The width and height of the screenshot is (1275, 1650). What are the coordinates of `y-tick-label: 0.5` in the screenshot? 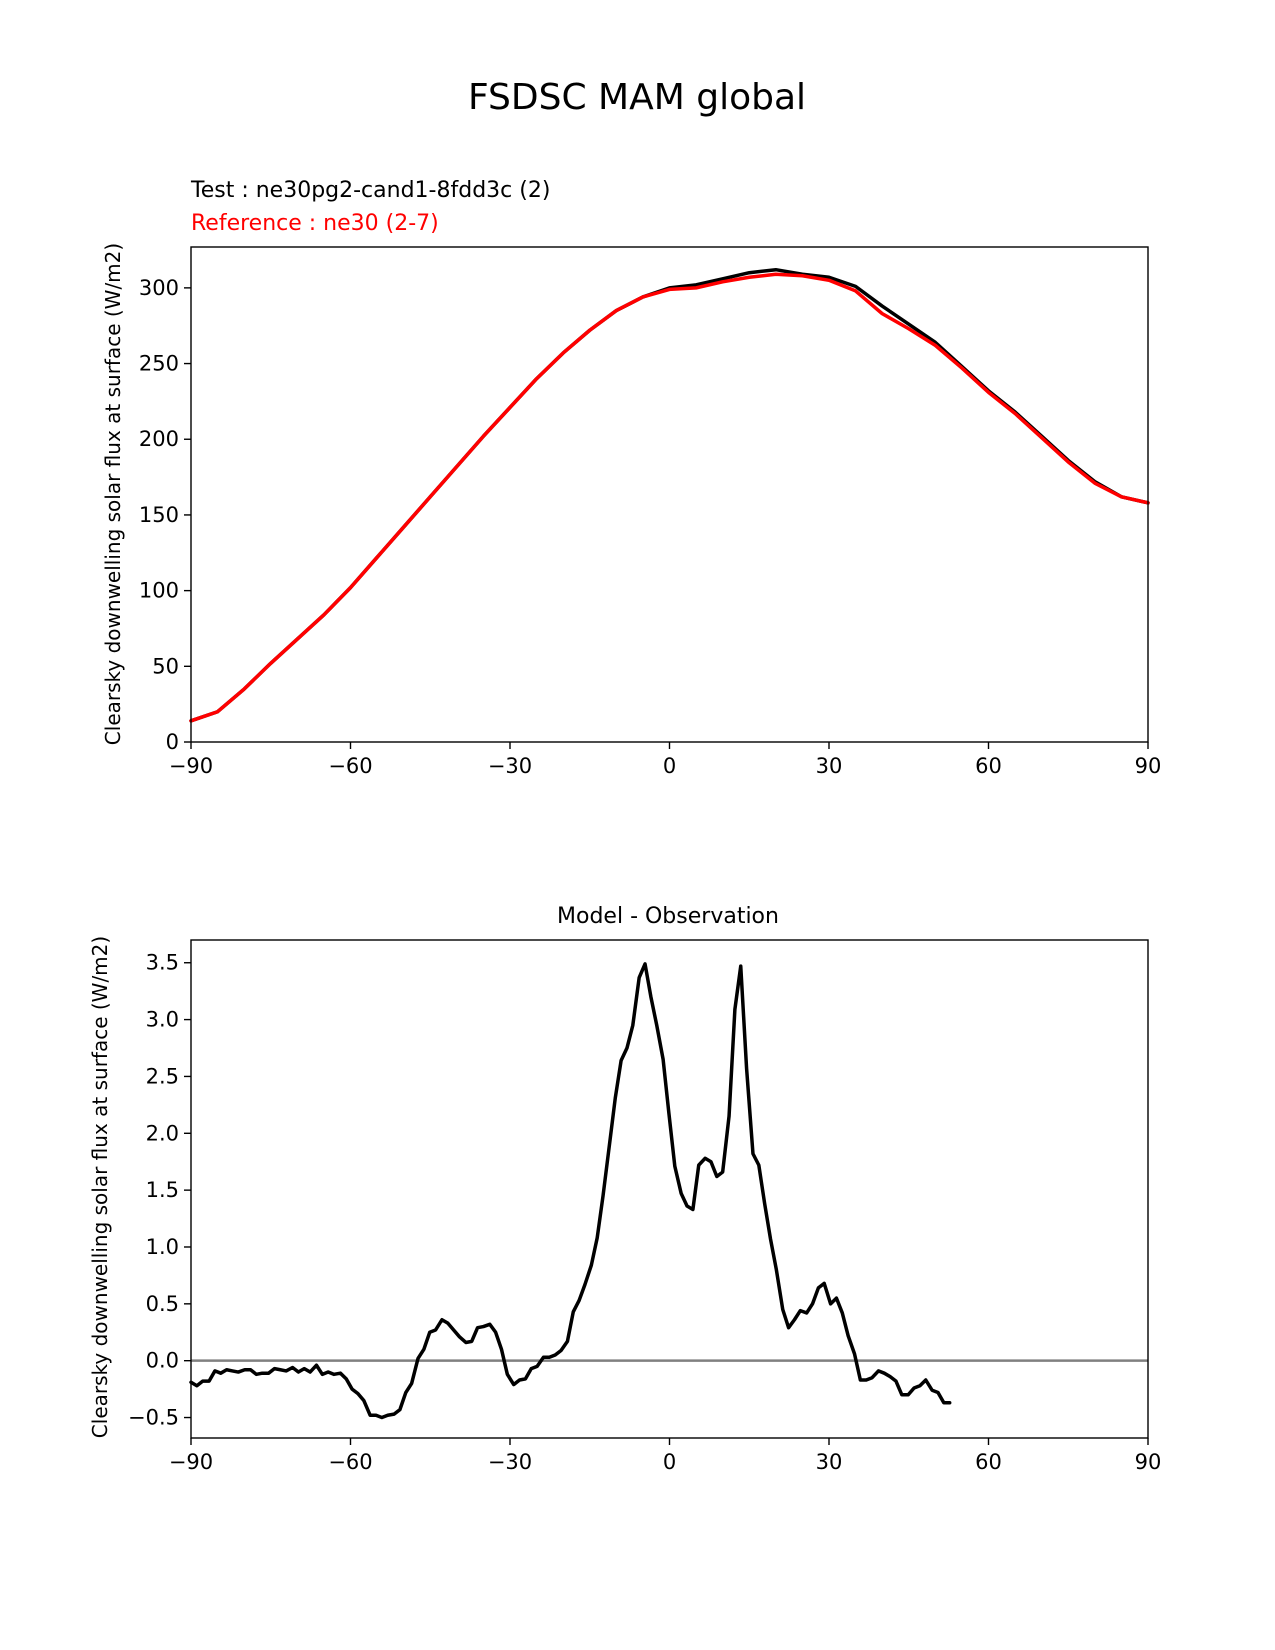 It's located at (162, 1304).